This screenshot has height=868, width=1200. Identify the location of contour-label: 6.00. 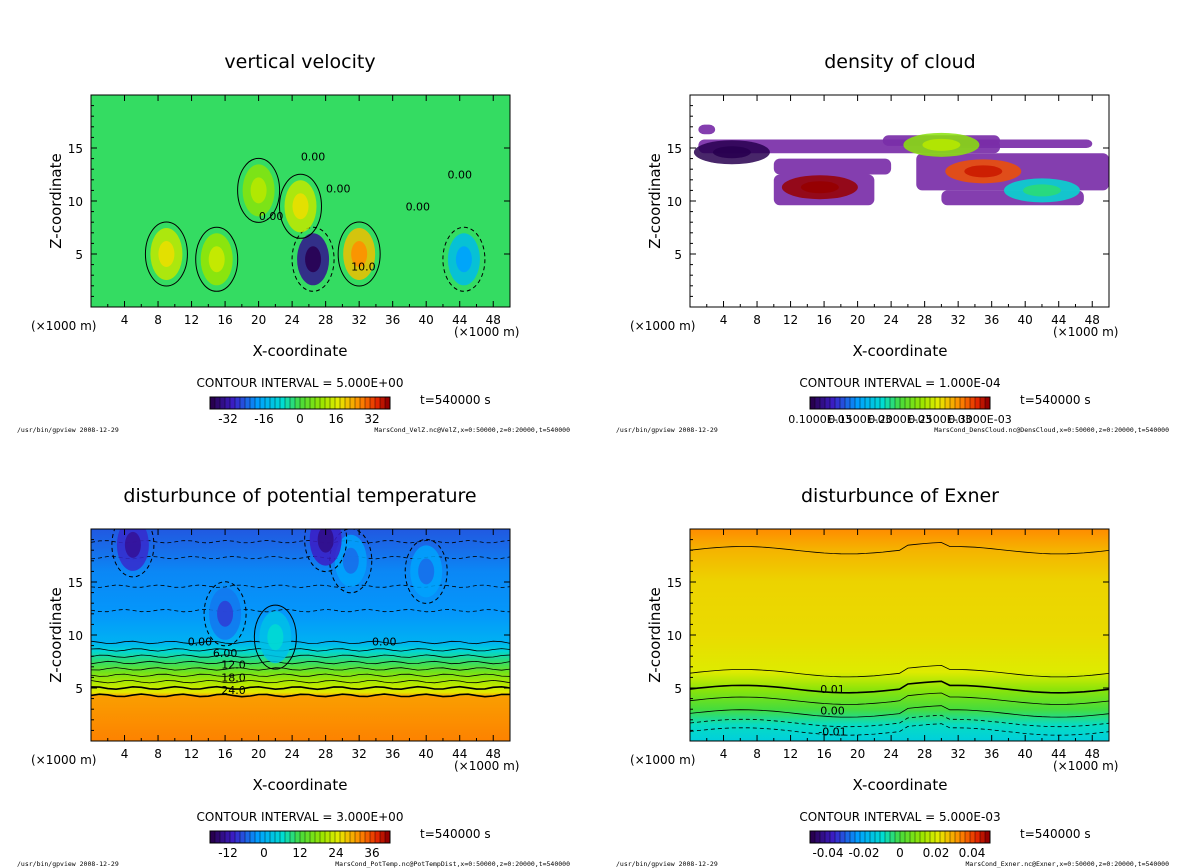
(225, 653).